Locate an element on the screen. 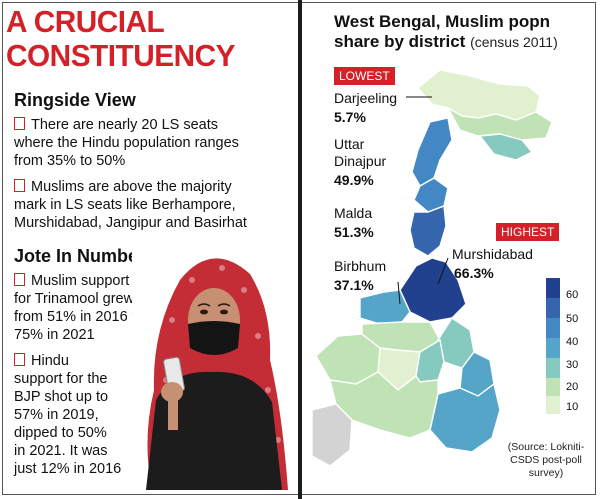 This screenshot has height=499, width=600. highest-badge: HIGHEST is located at coordinates (528, 232).